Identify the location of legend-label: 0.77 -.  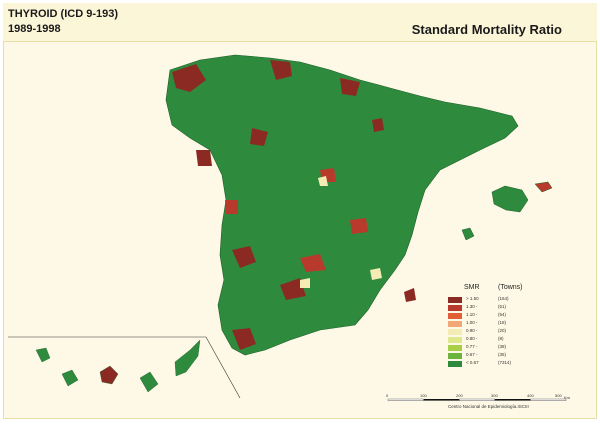
(472, 346).